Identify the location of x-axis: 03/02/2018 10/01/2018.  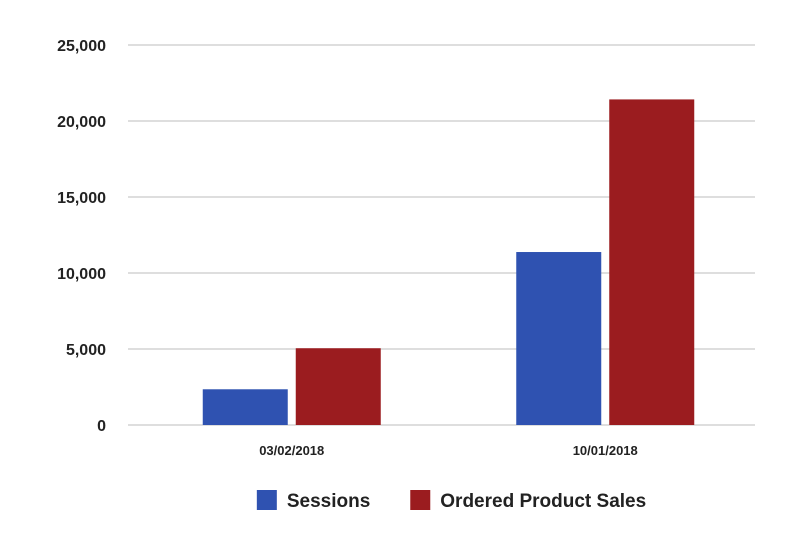
(448, 450).